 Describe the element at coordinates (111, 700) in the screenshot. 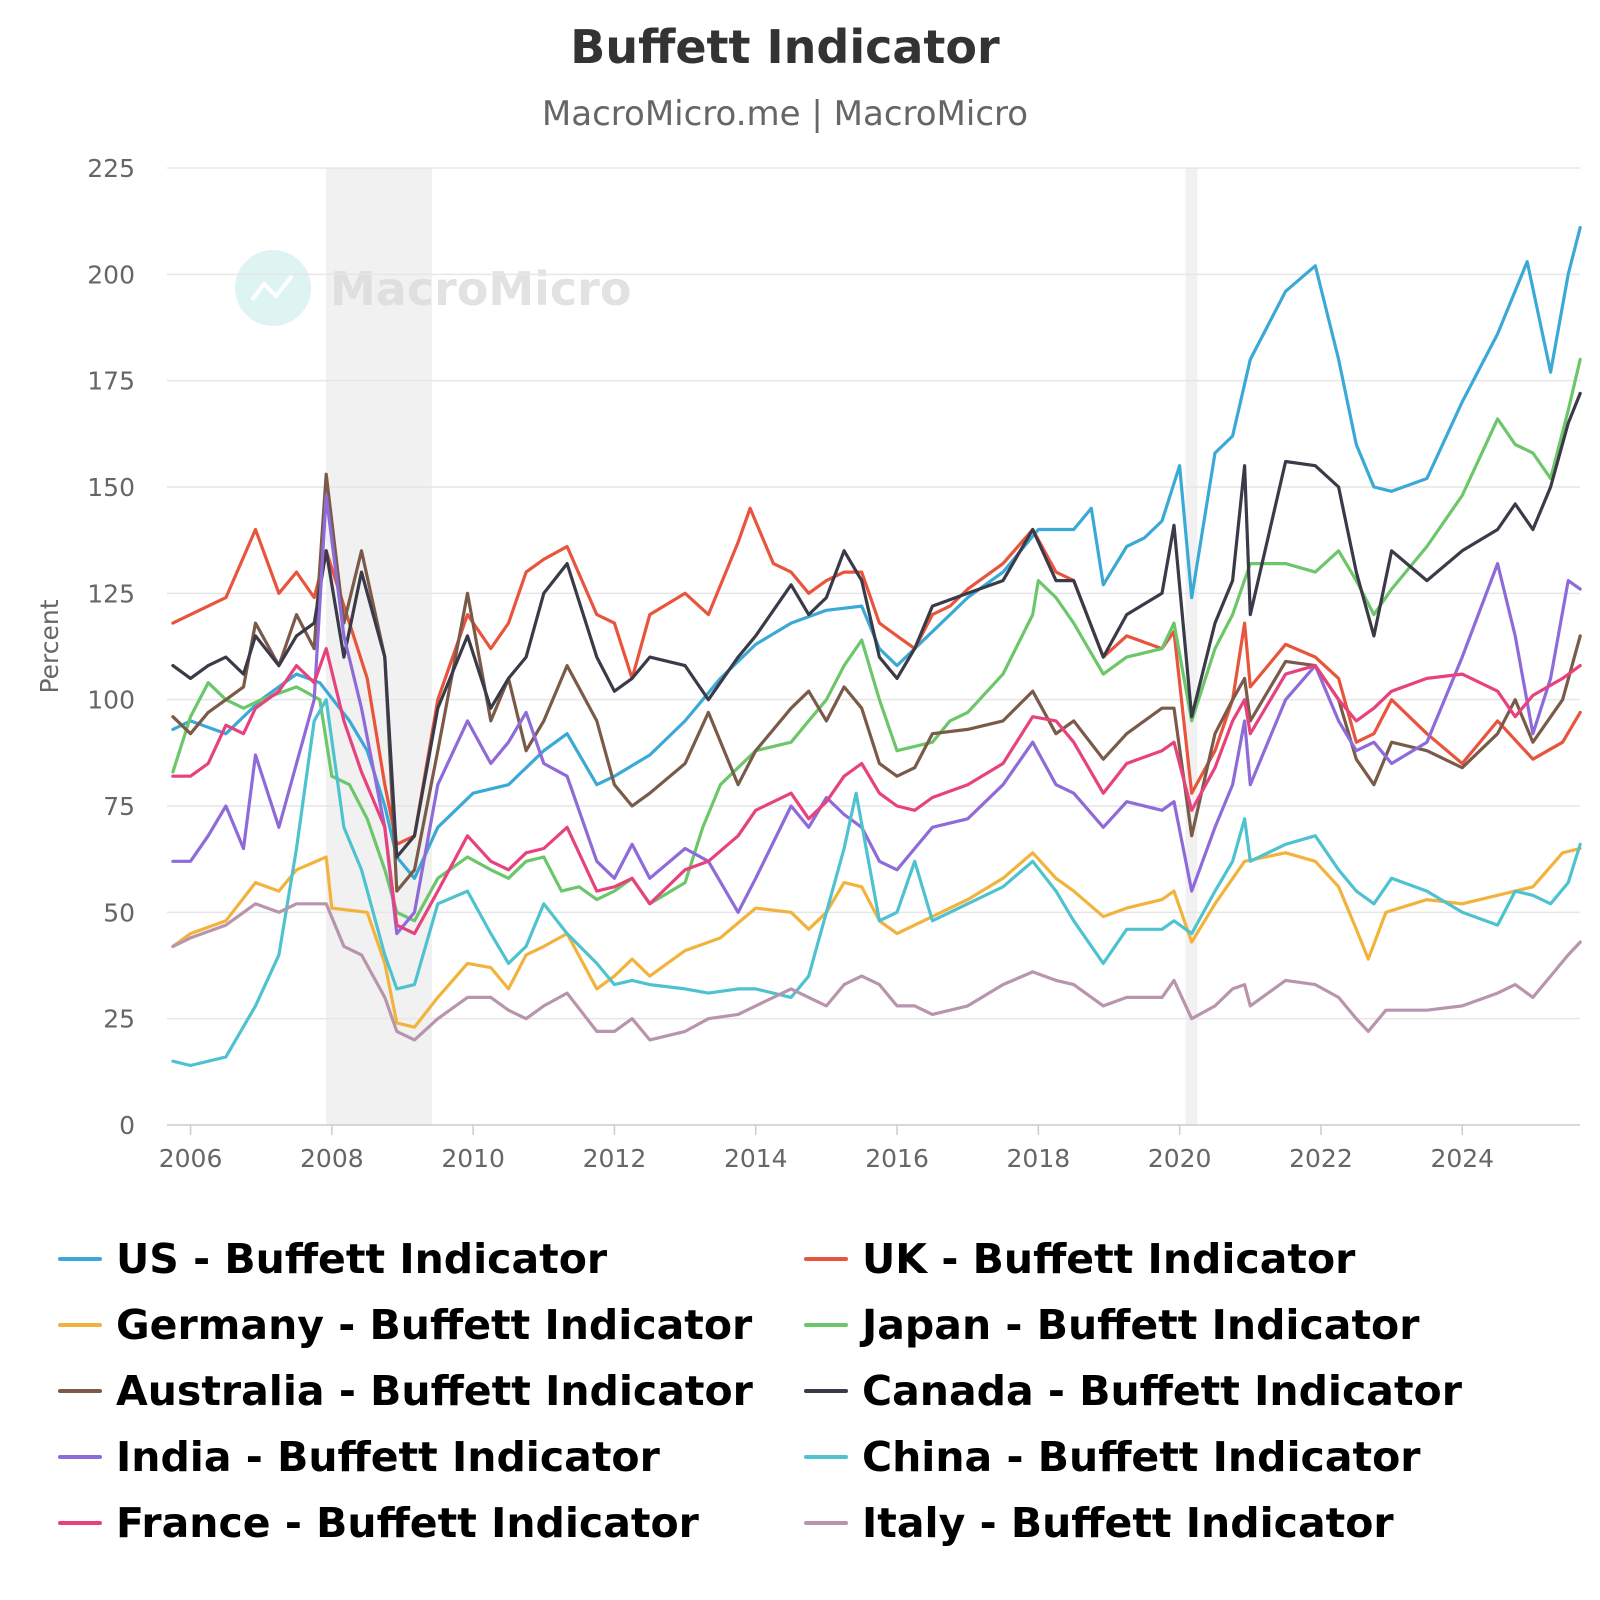

I see `y-tick-label: 100` at that location.